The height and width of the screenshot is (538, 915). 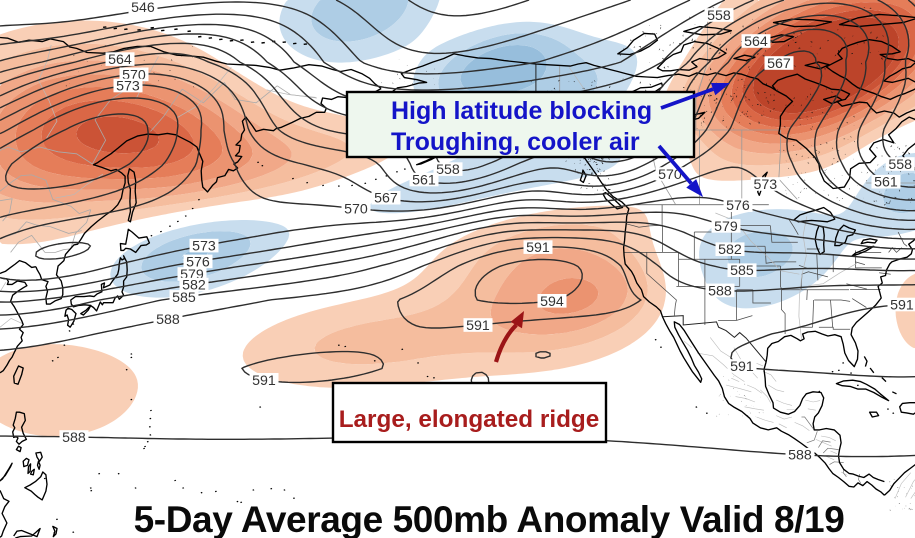 What do you see at coordinates (143, 8) in the screenshot?
I see `svg-text: 546` at bounding box center [143, 8].